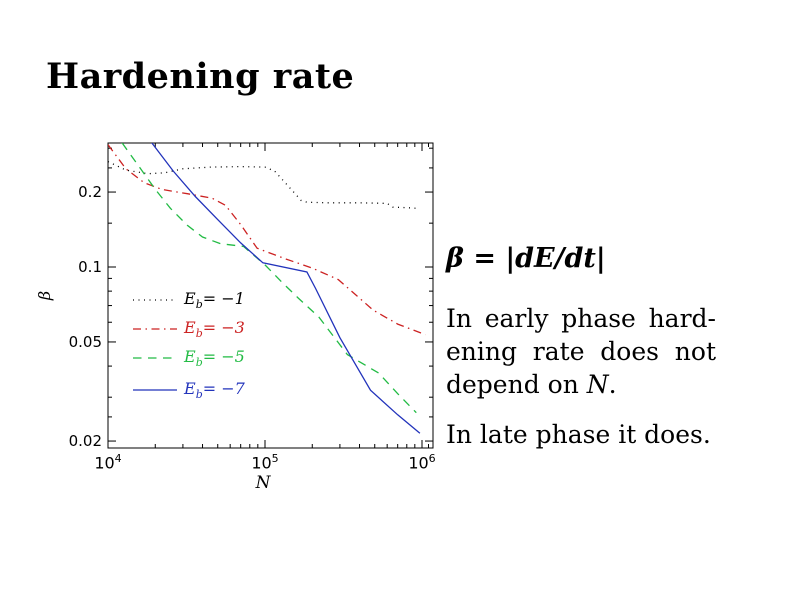 The width and height of the screenshot is (800, 600). What do you see at coordinates (612, 384) in the screenshot?
I see `paragraph-text: .` at bounding box center [612, 384].